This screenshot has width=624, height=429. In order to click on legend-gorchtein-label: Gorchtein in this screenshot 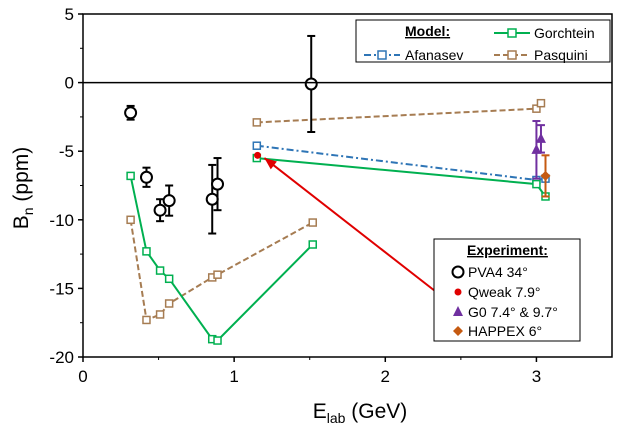, I will do `click(564, 33)`.